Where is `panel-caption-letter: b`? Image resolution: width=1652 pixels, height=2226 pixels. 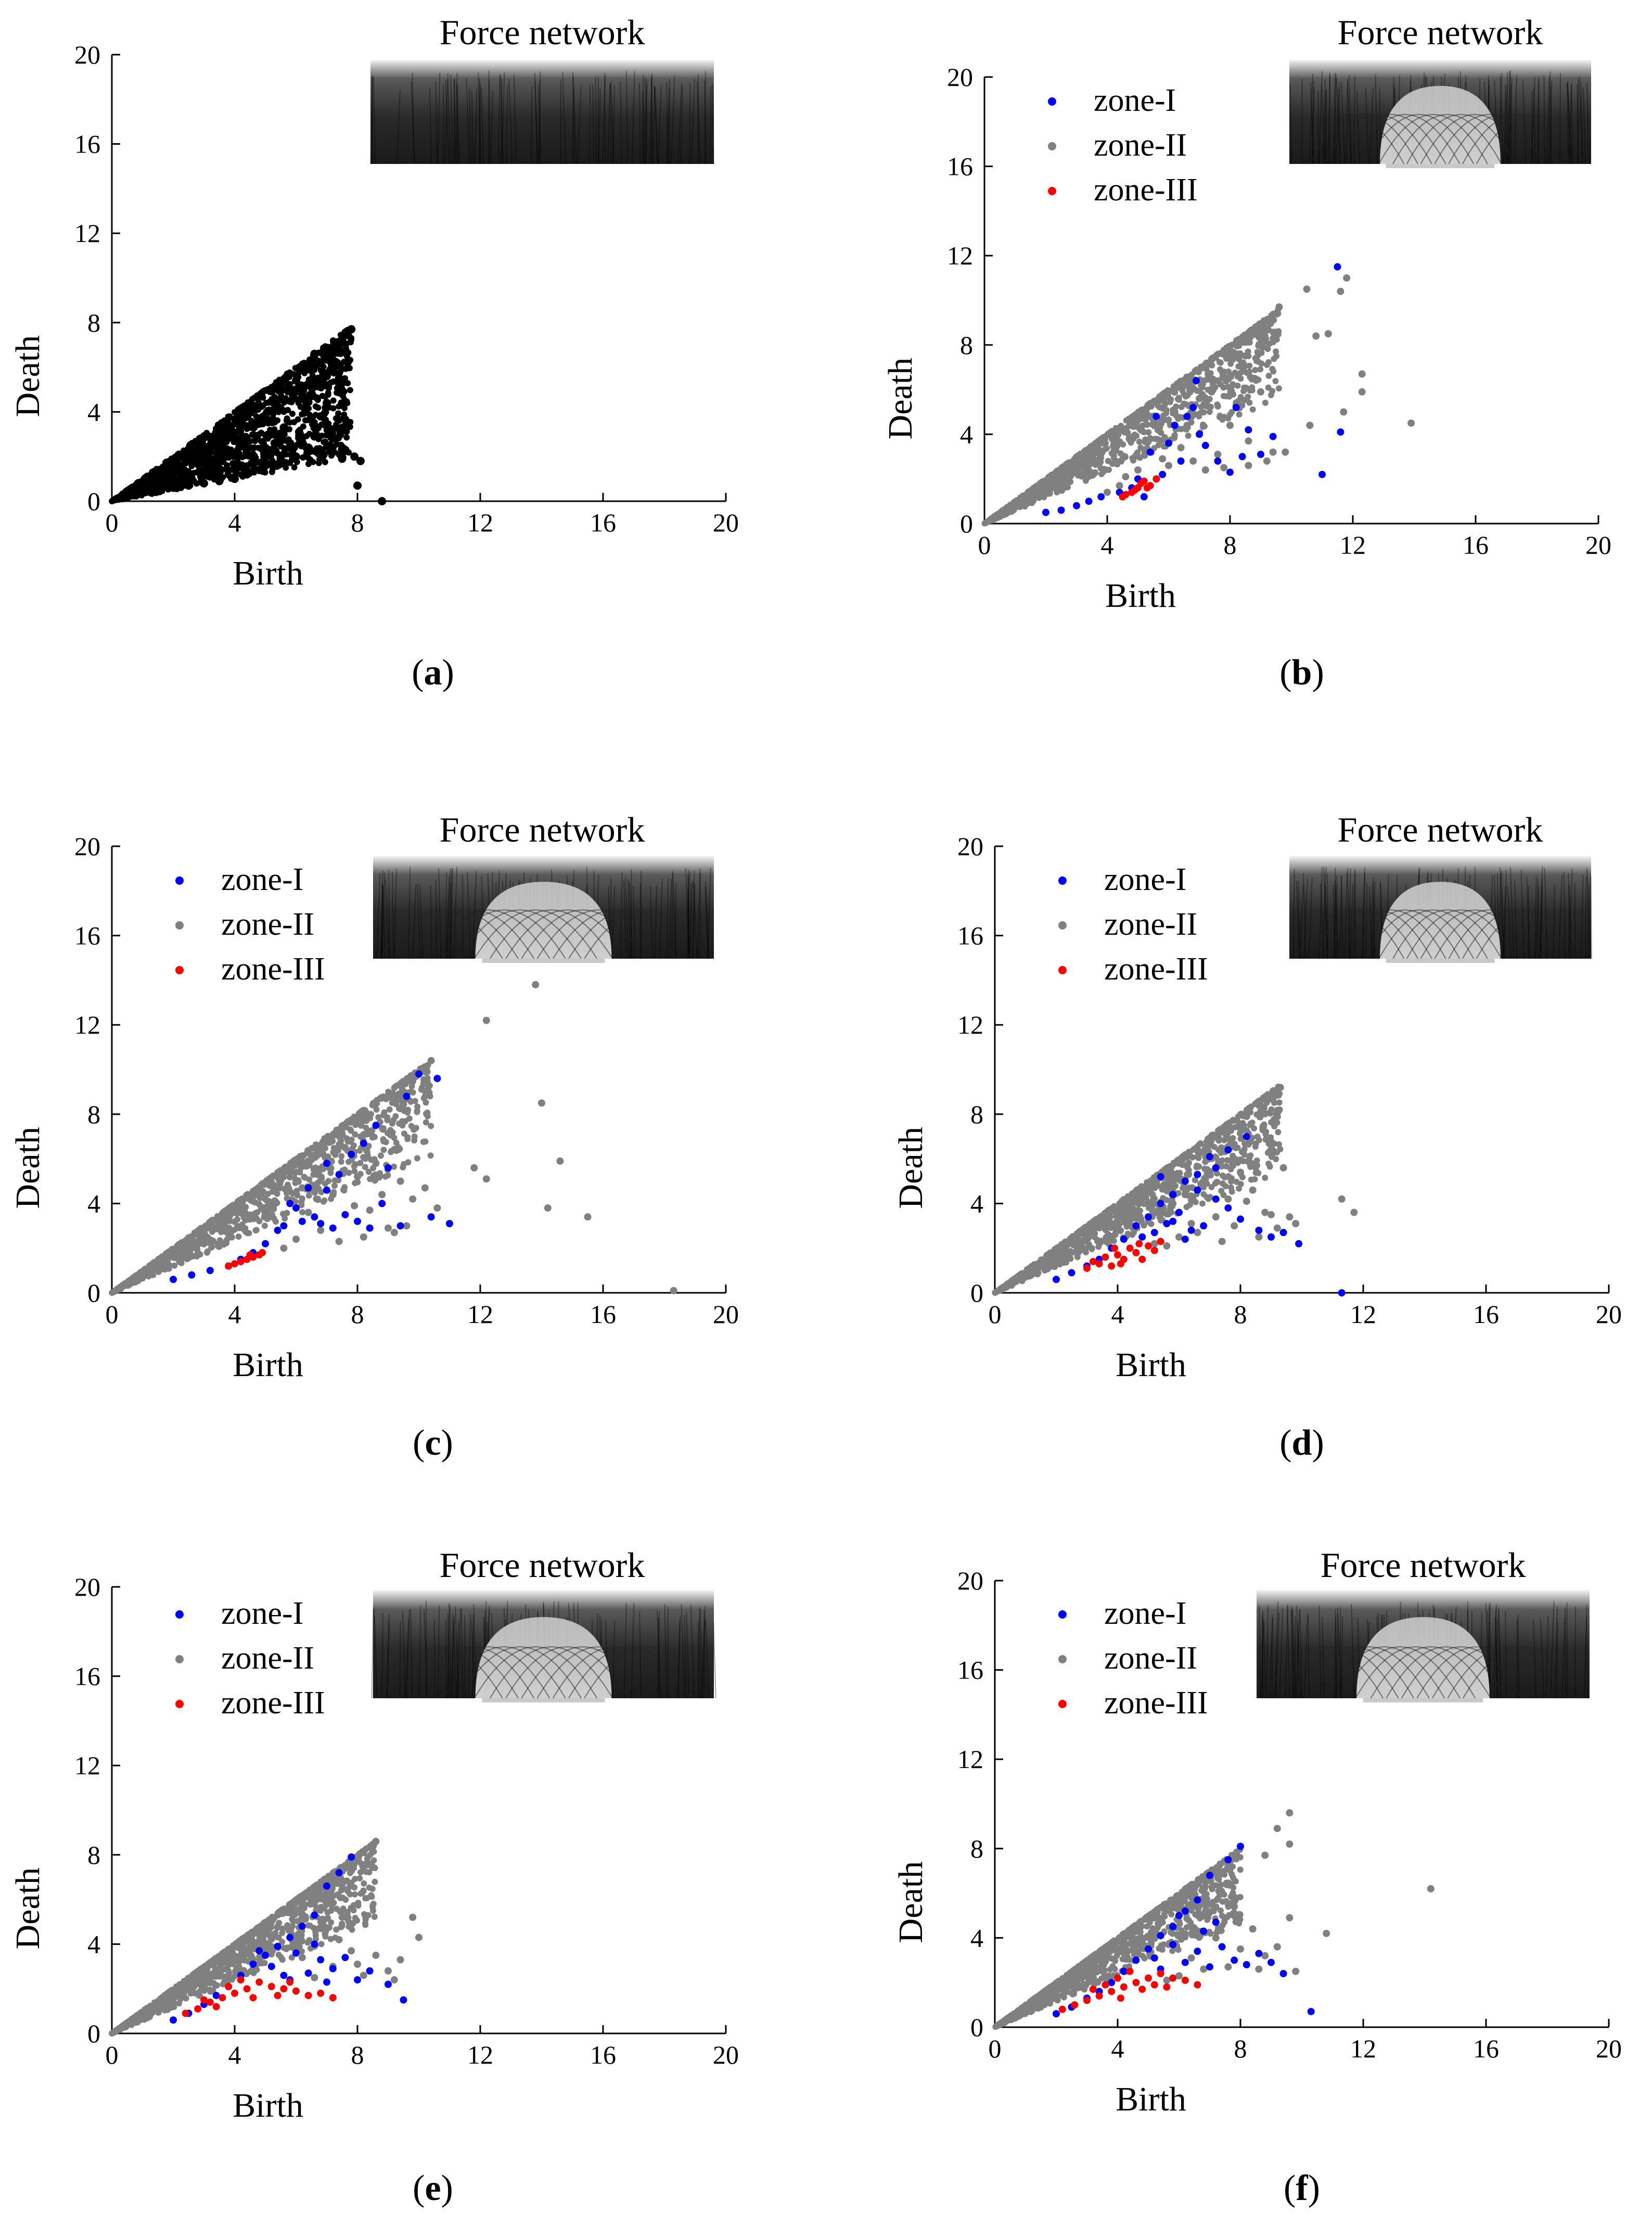
panel-caption-letter: b is located at coordinates (1302, 673).